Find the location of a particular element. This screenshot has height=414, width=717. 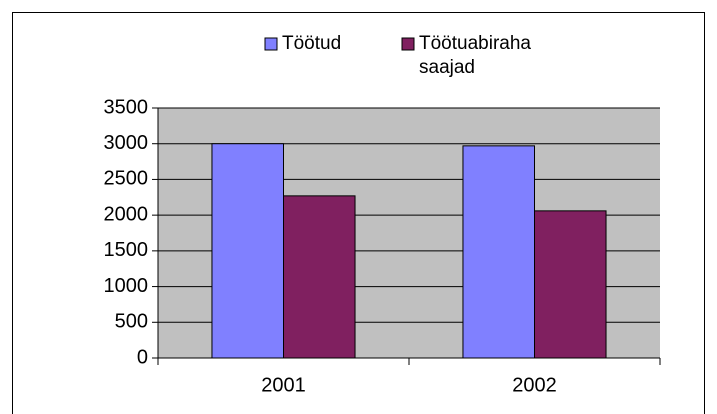

y-tick-label: 500 is located at coordinates (131, 322).